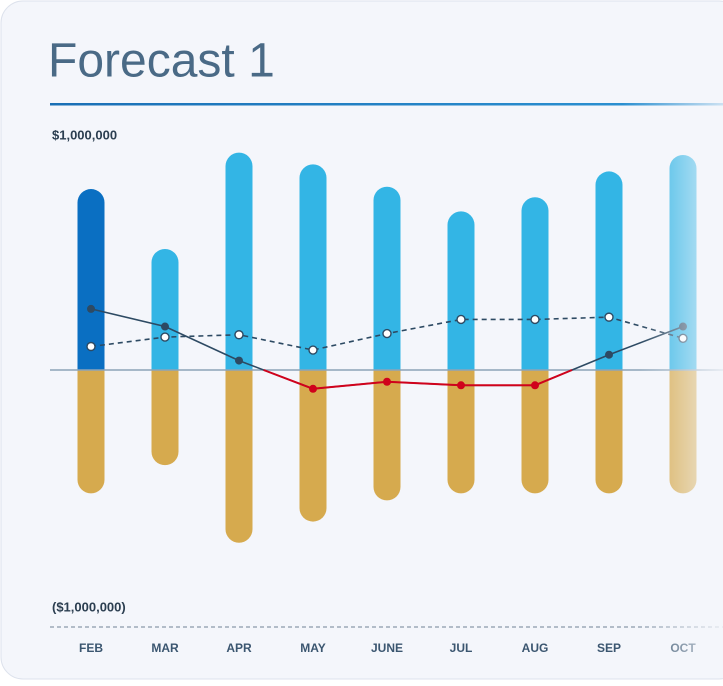  What do you see at coordinates (239, 648) in the screenshot?
I see `x-tick-label: APR` at bounding box center [239, 648].